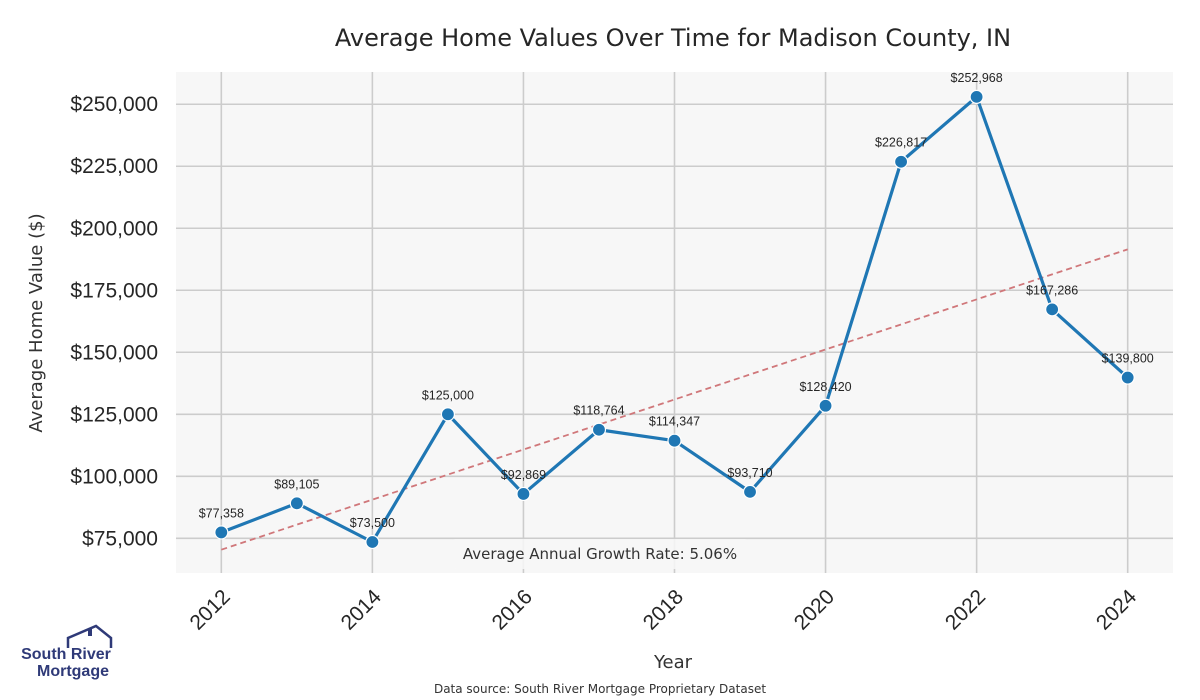 The height and width of the screenshot is (700, 1200). Describe the element at coordinates (221, 513) in the screenshot. I see `data-label: $77,358` at that location.